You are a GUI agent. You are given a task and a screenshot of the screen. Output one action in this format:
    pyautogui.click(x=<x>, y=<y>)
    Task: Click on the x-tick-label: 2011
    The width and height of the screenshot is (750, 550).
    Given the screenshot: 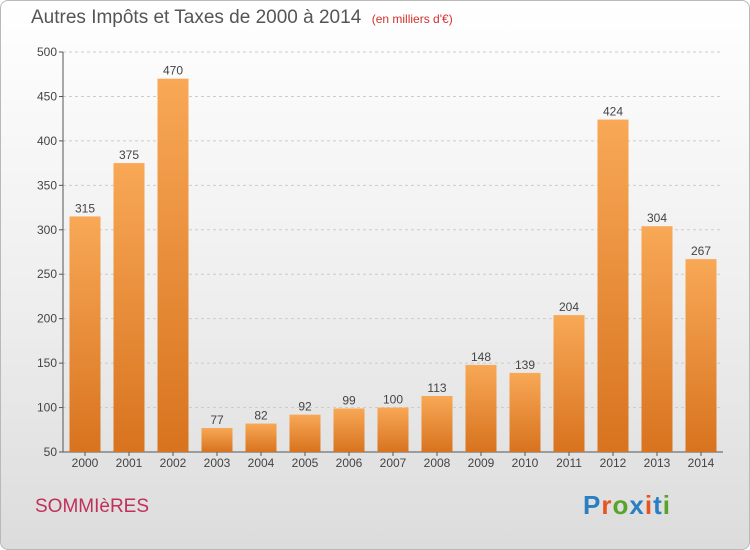 What is the action you would take?
    pyautogui.click(x=569, y=463)
    